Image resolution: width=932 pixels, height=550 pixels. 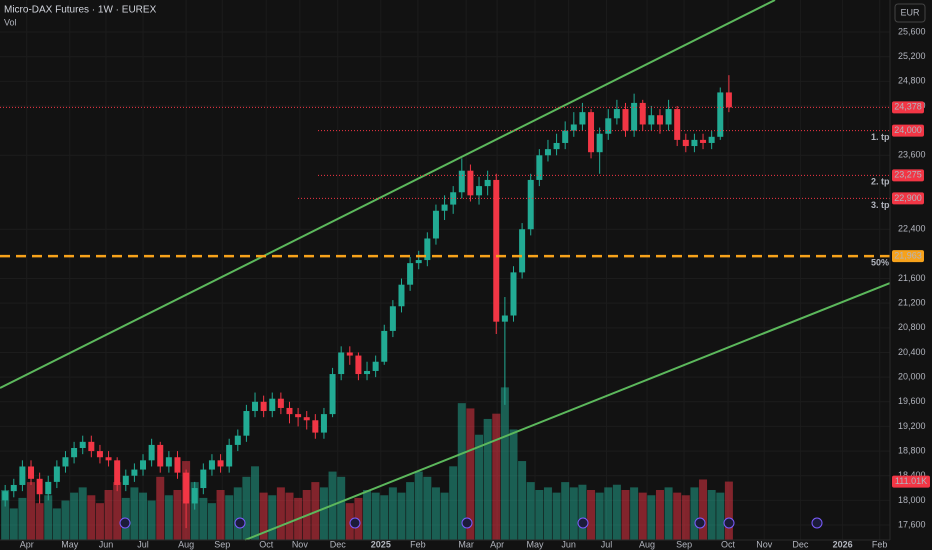 What do you see at coordinates (300, 544) in the screenshot?
I see `x-tick-label: Nov` at bounding box center [300, 544].